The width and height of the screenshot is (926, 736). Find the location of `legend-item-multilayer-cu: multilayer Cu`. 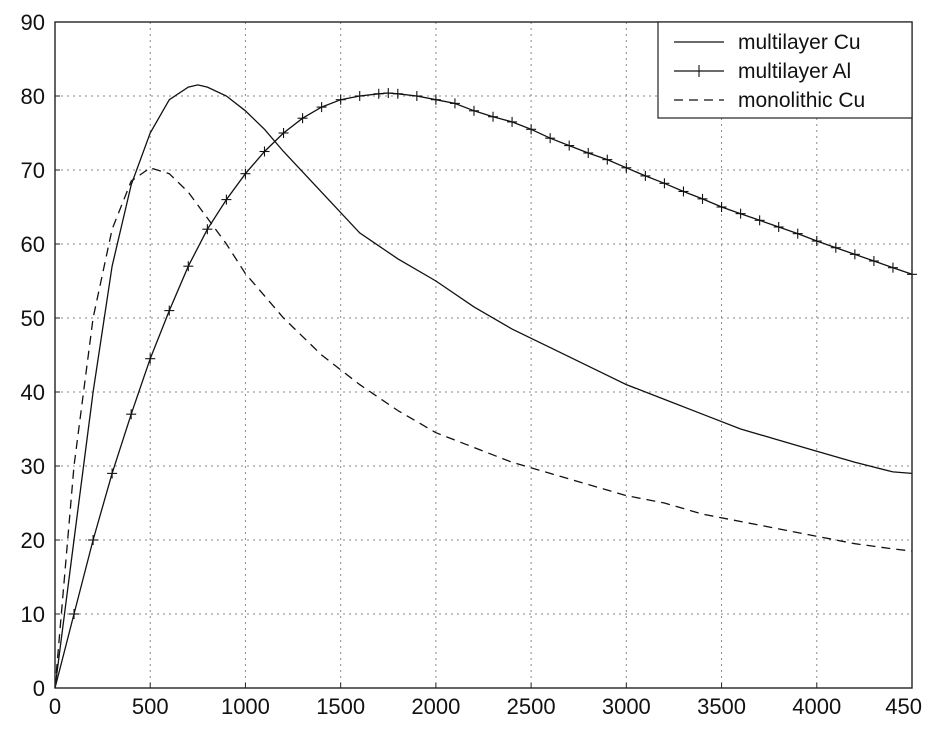

legend-item-multilayer-cu: multilayer Cu is located at coordinates (767, 42).